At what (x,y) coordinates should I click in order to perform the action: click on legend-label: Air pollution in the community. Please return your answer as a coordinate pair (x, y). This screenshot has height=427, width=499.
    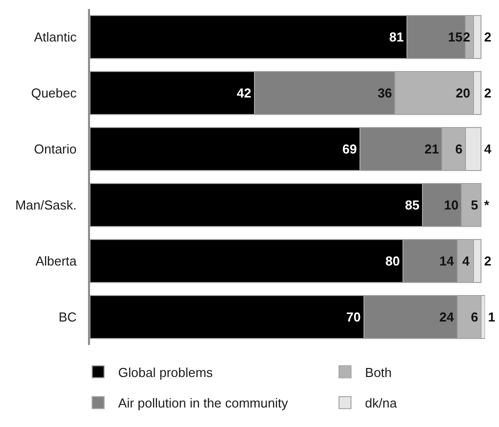
    Looking at the image, I should click on (203, 403).